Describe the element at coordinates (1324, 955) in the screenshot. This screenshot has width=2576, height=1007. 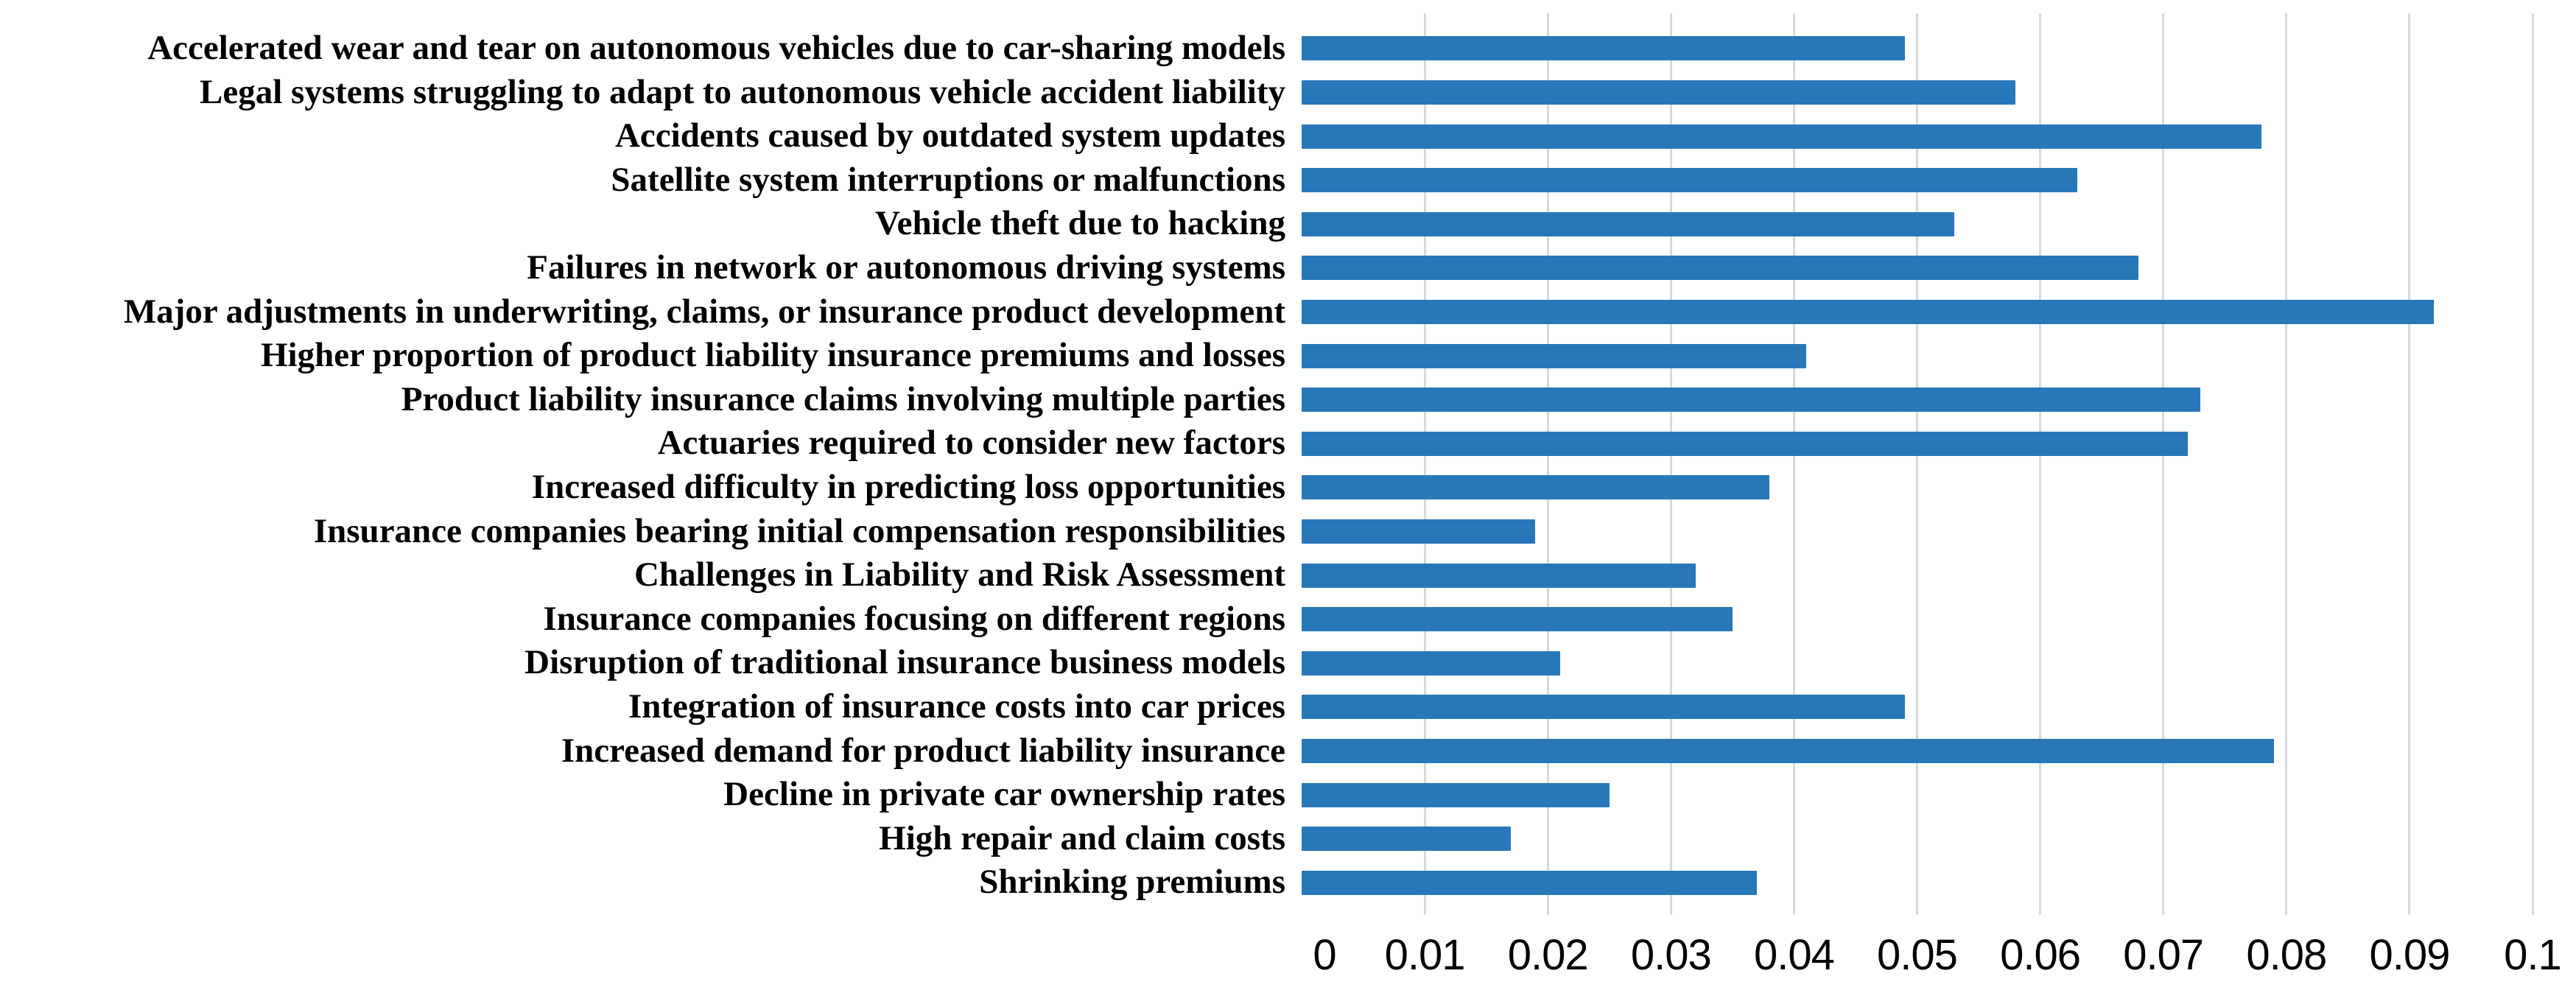
I see `x-tick-label: 0` at that location.